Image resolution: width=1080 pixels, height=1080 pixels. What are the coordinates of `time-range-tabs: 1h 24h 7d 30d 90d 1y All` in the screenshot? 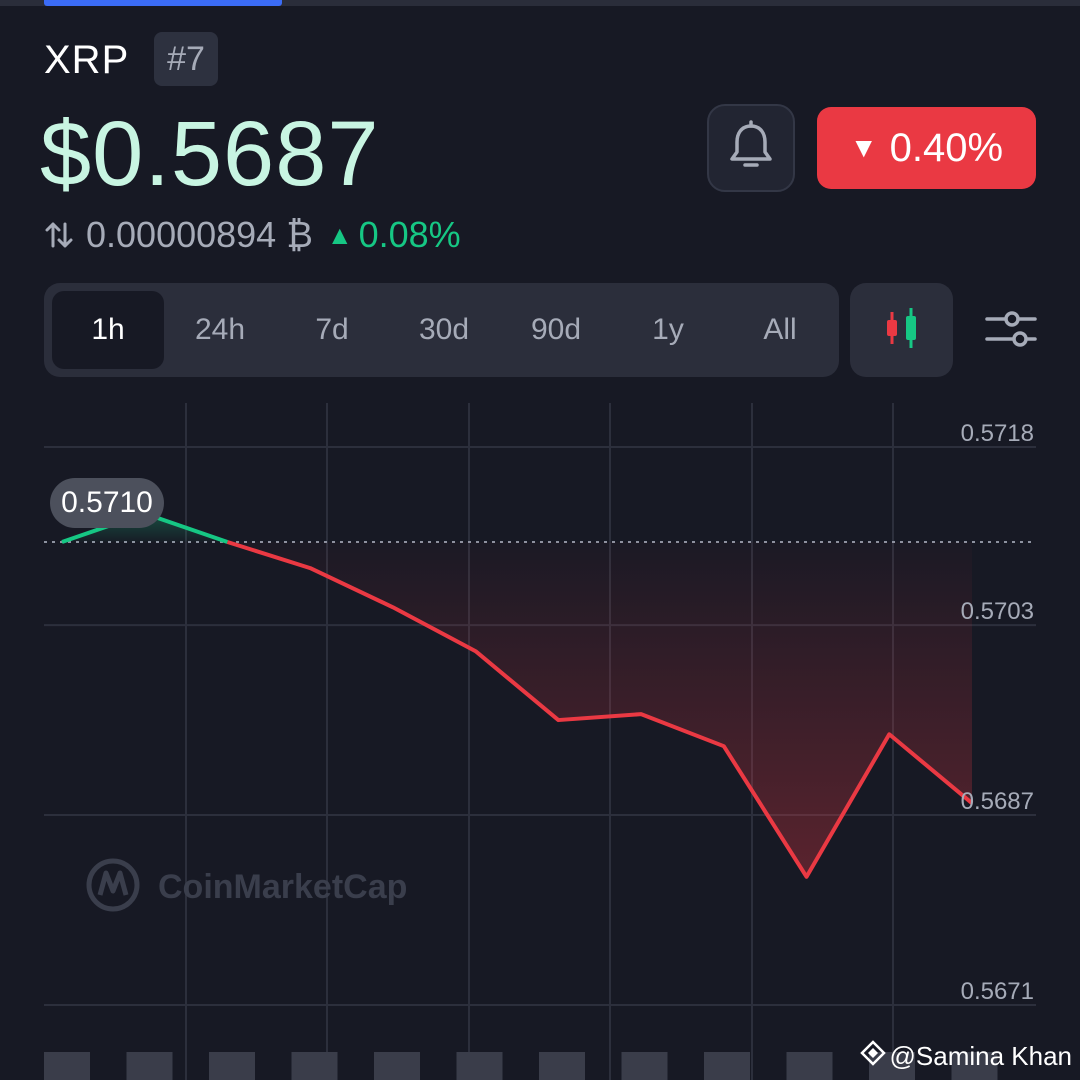 It's located at (441, 330).